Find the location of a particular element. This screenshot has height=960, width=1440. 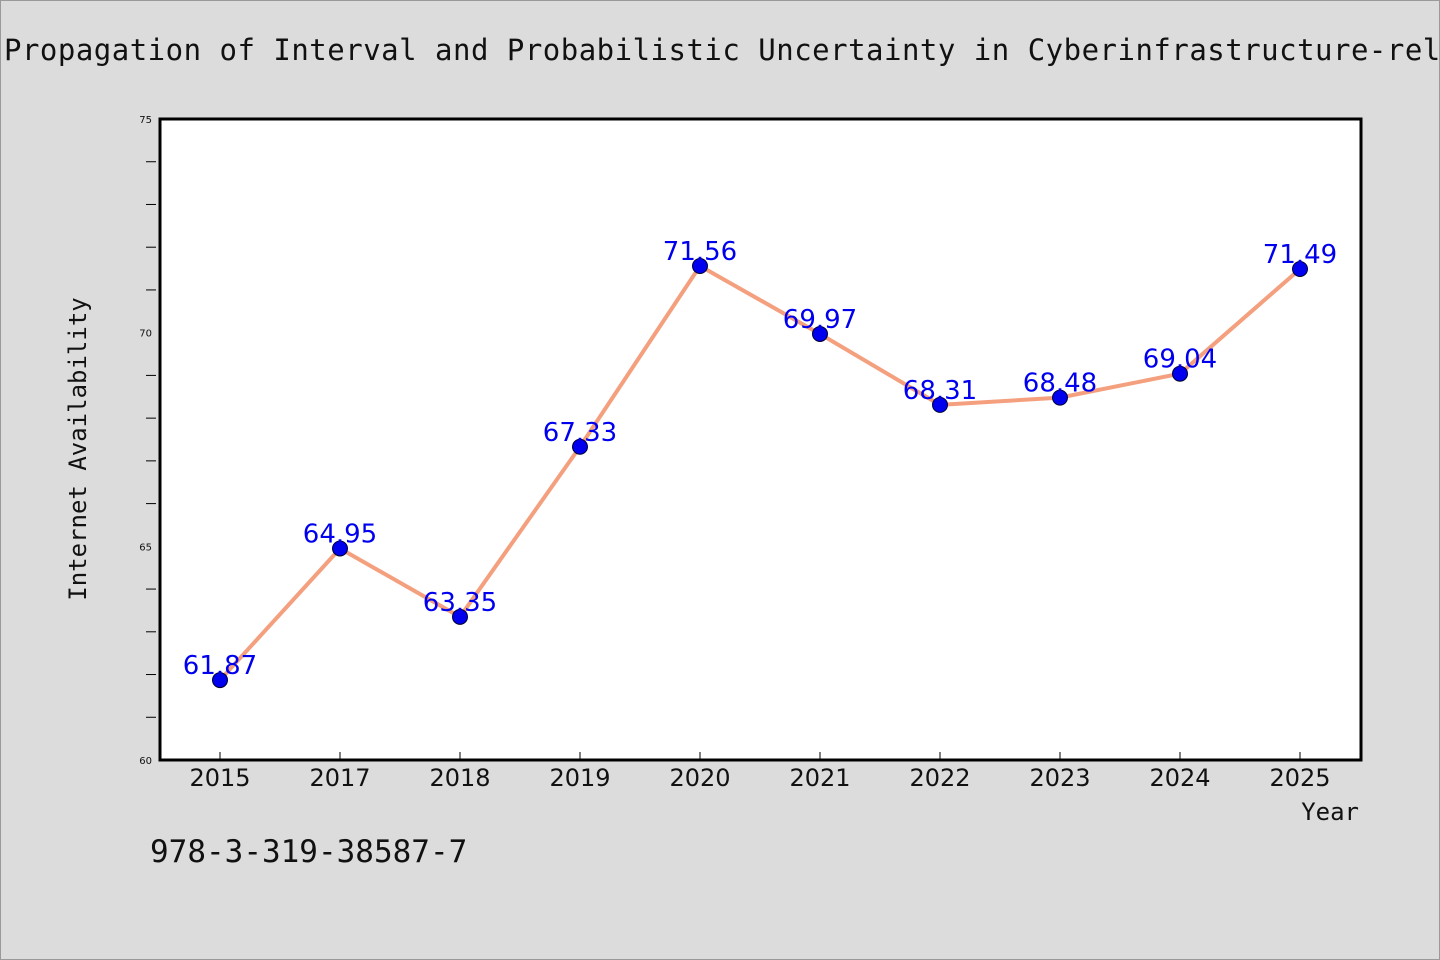

data-label: 68.48 is located at coordinates (1060, 384).